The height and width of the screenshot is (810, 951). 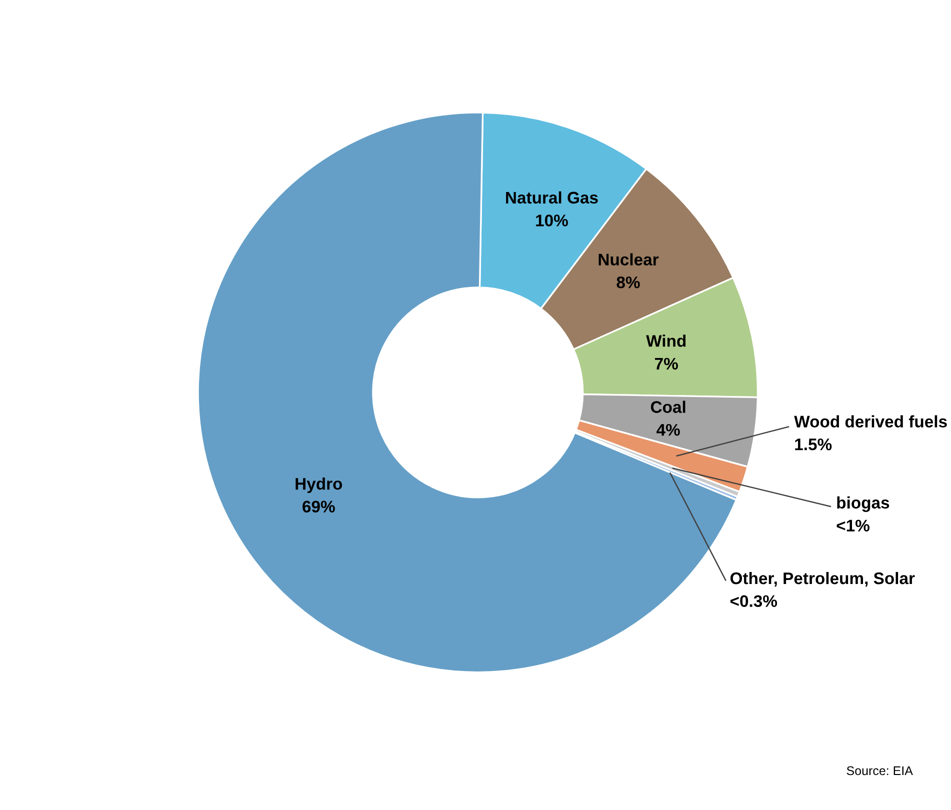 I want to click on slice-label: Other, Petroleum, Solar, so click(x=822, y=579).